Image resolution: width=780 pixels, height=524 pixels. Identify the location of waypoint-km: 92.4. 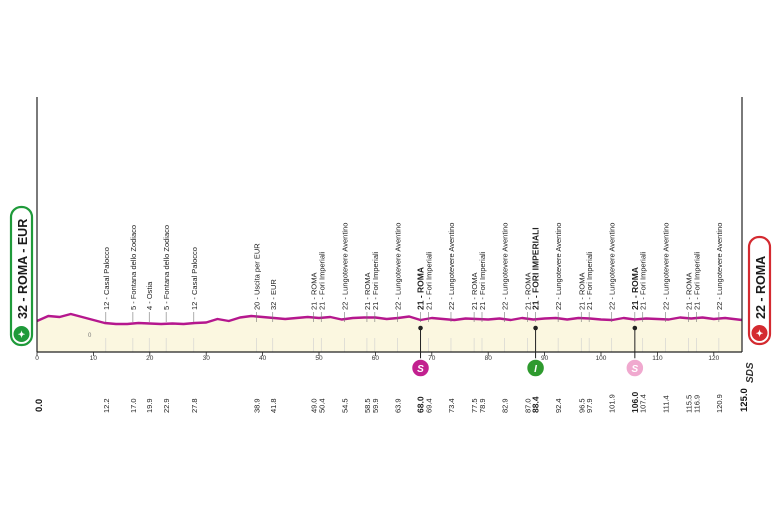
(558, 405).